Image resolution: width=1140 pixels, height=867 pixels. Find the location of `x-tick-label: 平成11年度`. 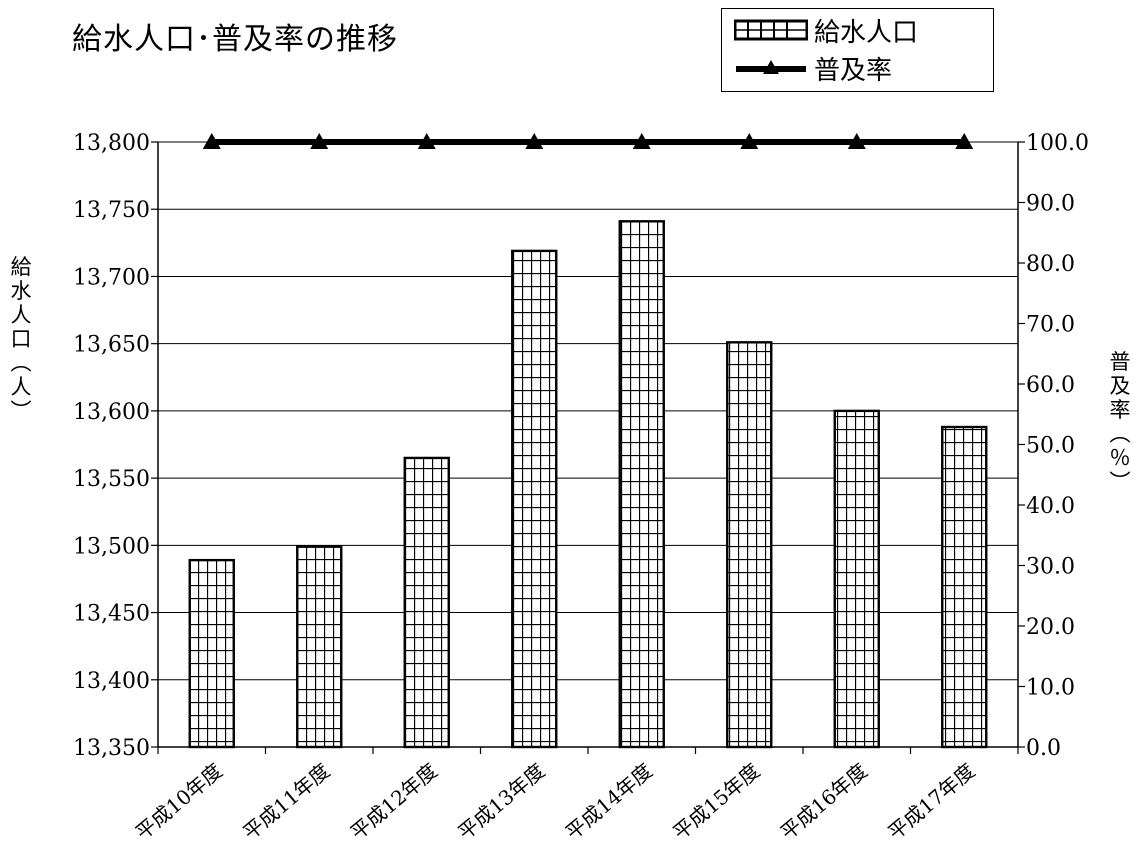

x-tick-label: 平成11年度 is located at coordinates (286, 801).